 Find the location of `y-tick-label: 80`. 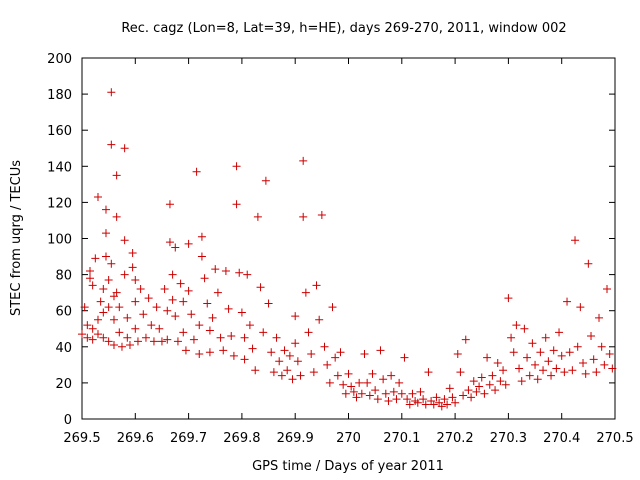

y-tick-label: 80 is located at coordinates (63, 276).